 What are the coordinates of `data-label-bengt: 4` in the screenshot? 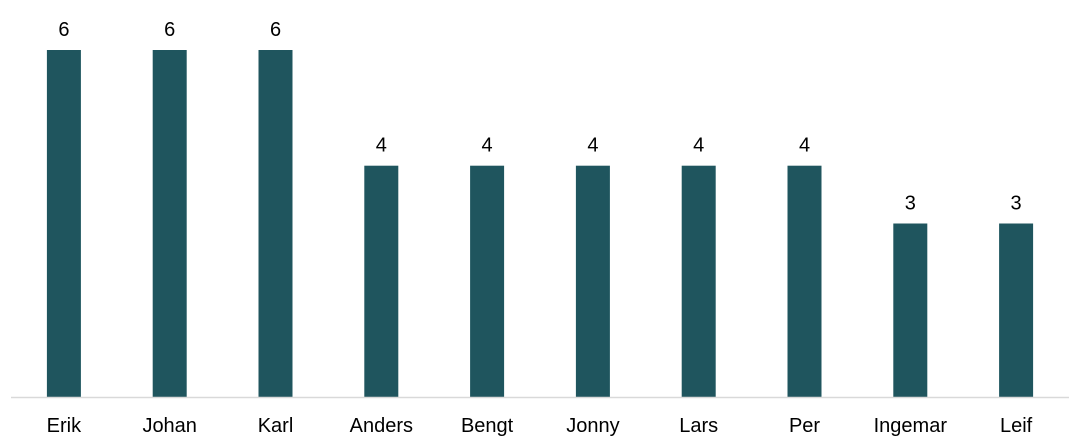 It's located at (487, 146).